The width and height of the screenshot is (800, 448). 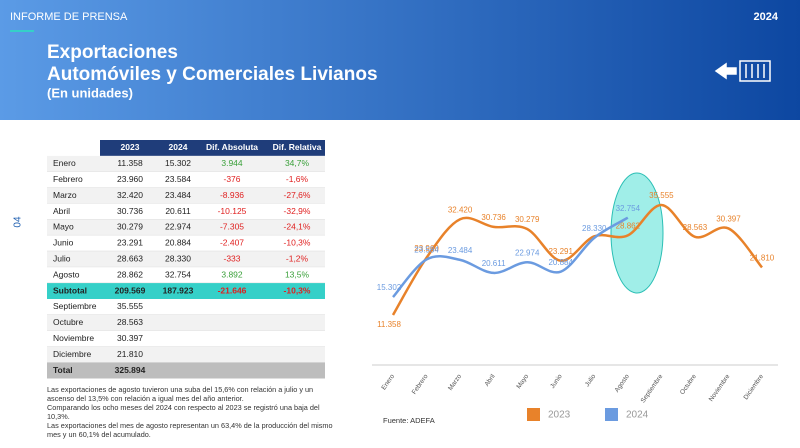 I want to click on table-cell: Octubre, so click(x=68, y=322).